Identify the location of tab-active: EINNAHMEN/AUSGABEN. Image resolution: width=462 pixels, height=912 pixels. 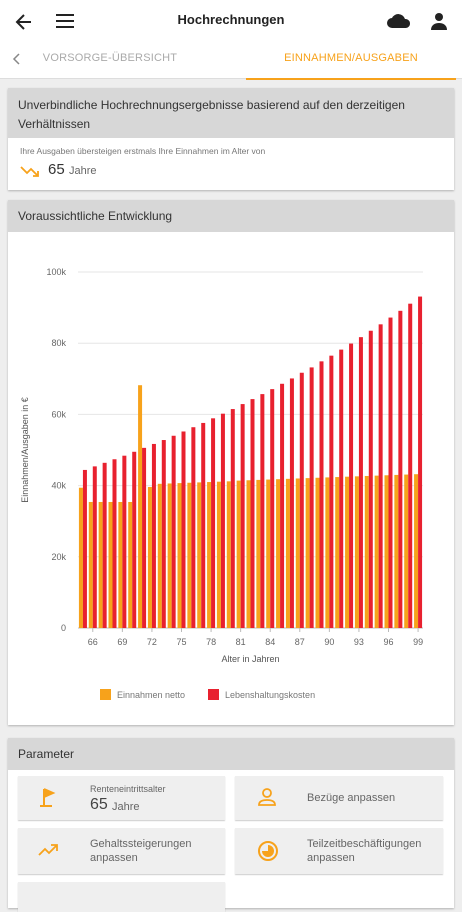
(351, 61).